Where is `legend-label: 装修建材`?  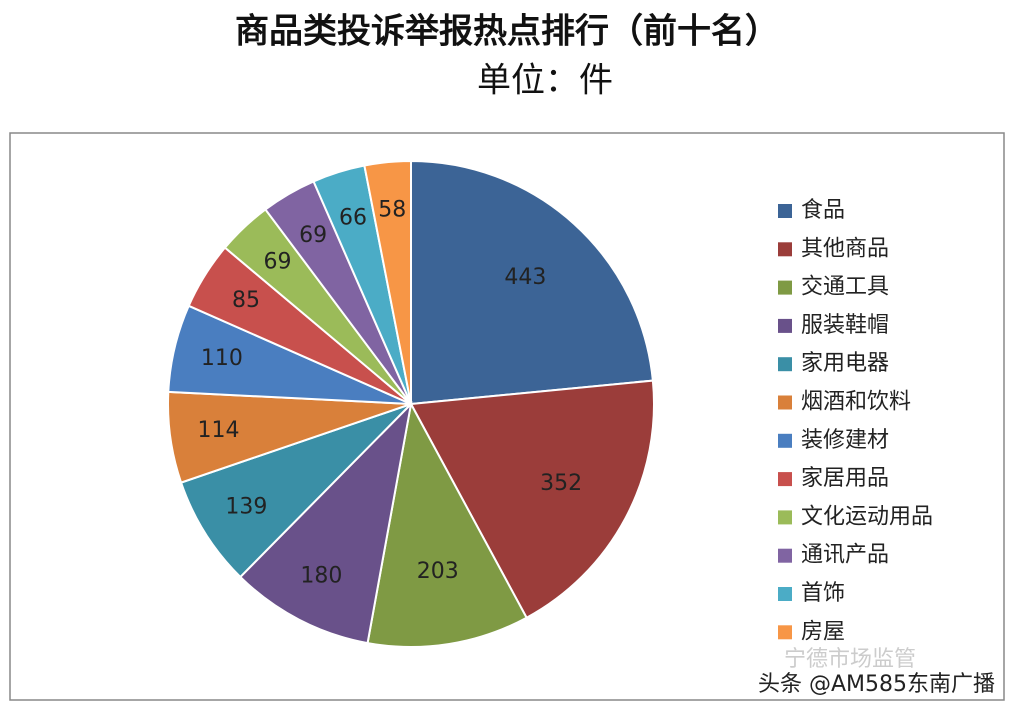 legend-label: 装修建材 is located at coordinates (845, 440).